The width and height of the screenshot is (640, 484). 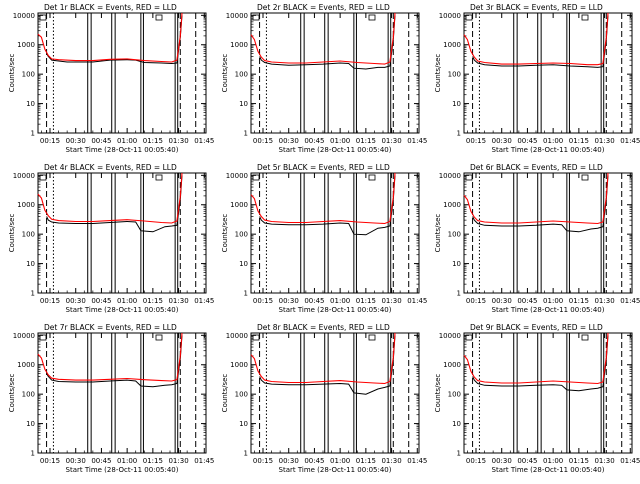 I want to click on panel-7-x-tick-label: 01:45, so click(x=204, y=461).